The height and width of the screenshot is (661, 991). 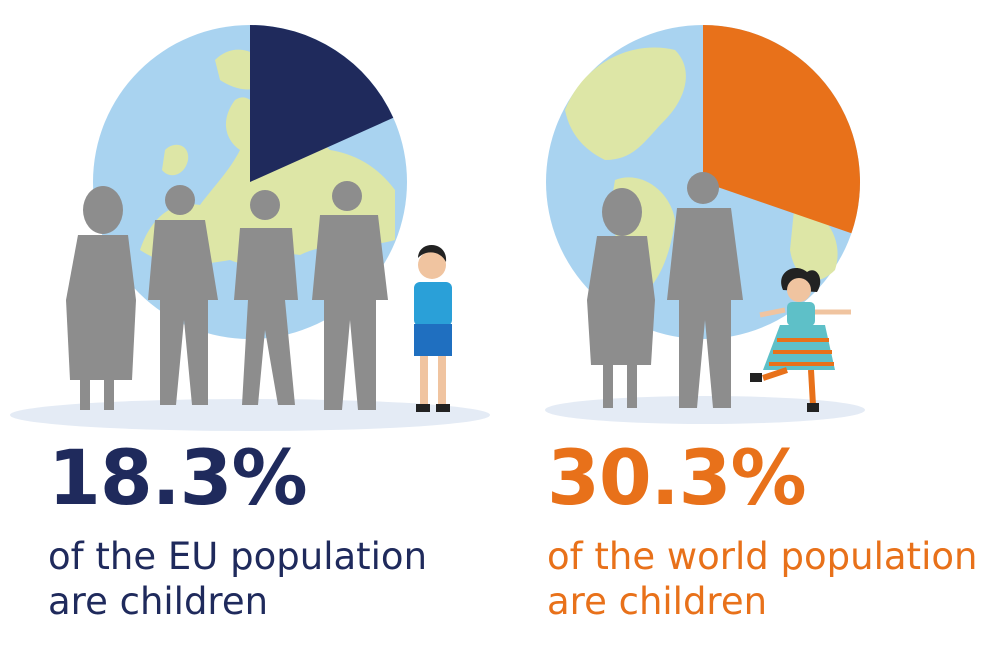 What do you see at coordinates (705, 410) in the screenshot?
I see `ground-shadow` at bounding box center [705, 410].